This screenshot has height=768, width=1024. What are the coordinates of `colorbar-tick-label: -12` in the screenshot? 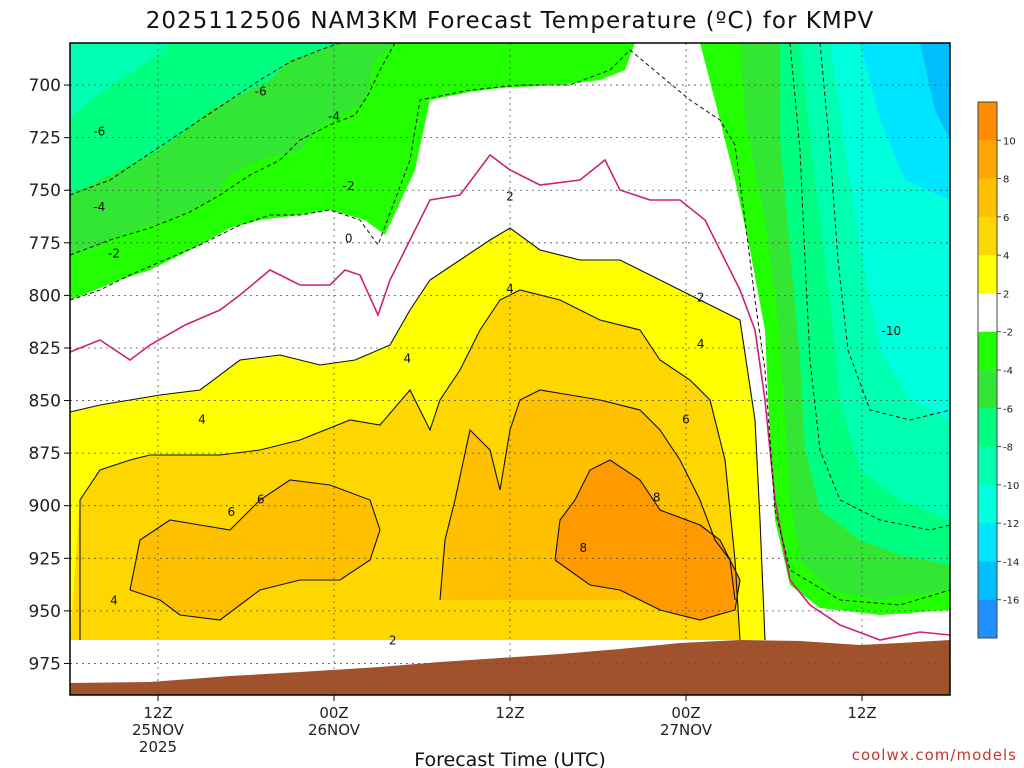 It's located at (1011, 524).